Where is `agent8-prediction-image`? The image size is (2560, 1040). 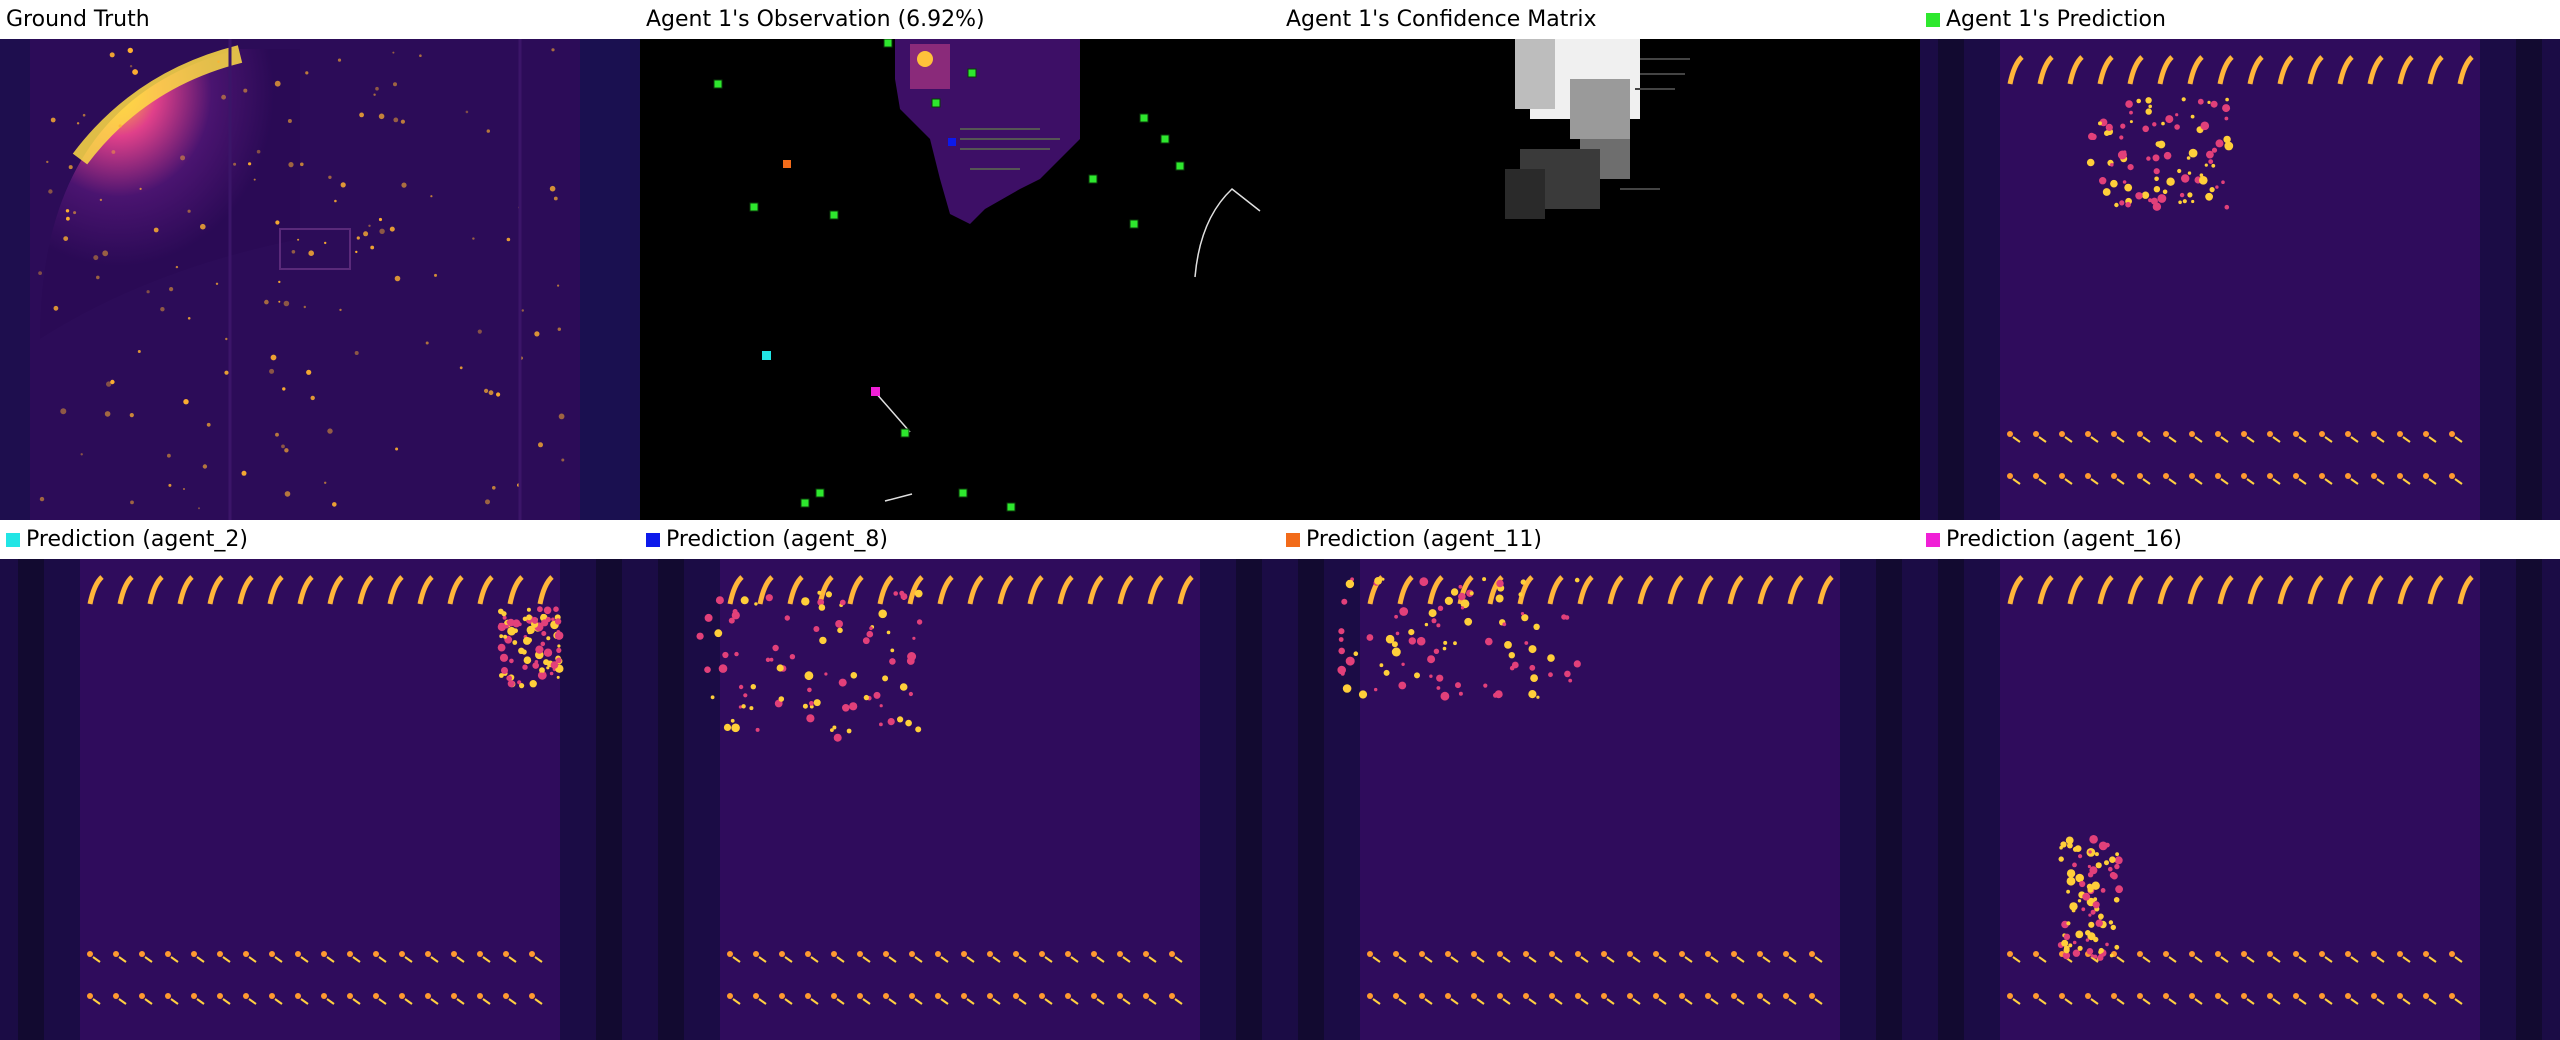 agent8-prediction-image is located at coordinates (960, 799).